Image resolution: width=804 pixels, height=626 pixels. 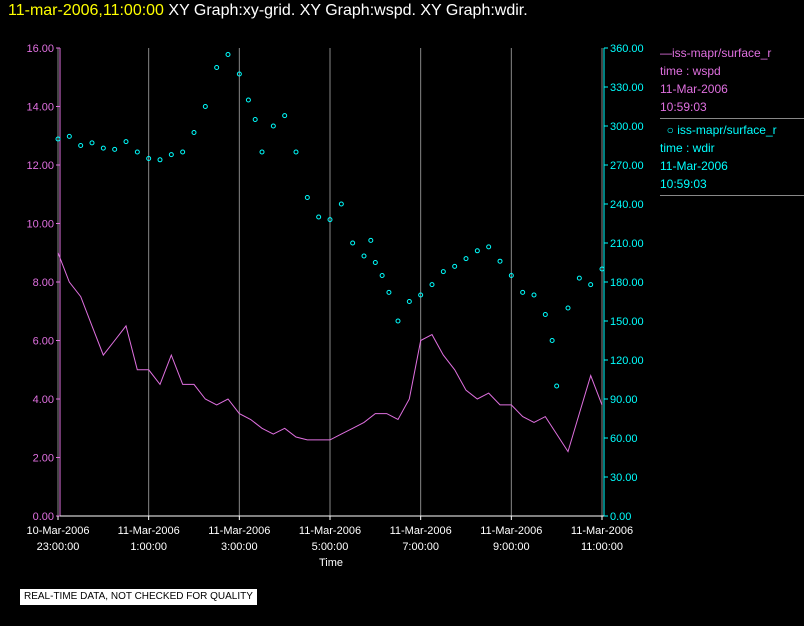 I want to click on circle-marker-icon: ○, so click(x=670, y=130).